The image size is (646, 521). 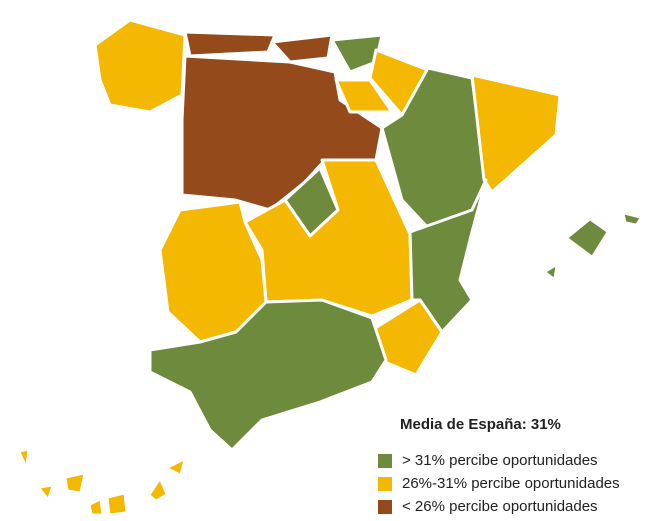 I want to click on legend-title: Media de España: 31%, so click(x=480, y=424).